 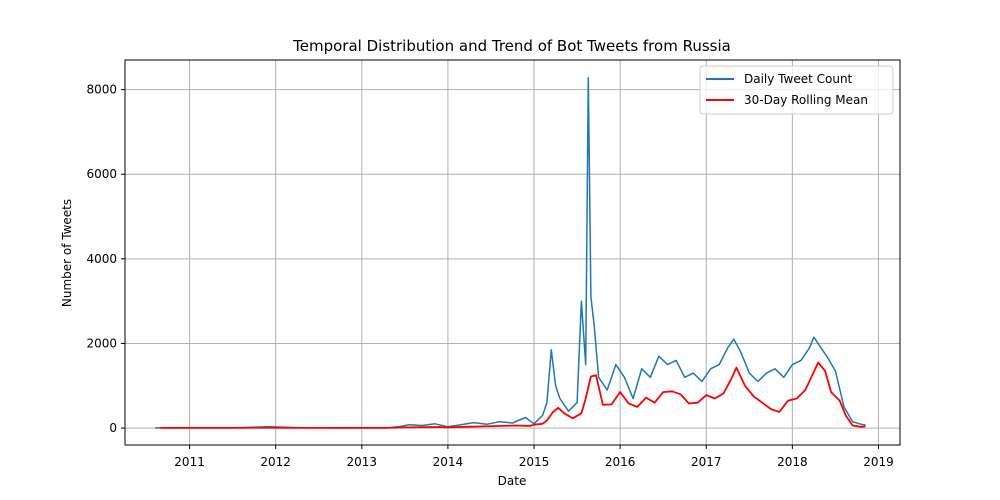 What do you see at coordinates (792, 462) in the screenshot?
I see `x-tick-label: 2018` at bounding box center [792, 462].